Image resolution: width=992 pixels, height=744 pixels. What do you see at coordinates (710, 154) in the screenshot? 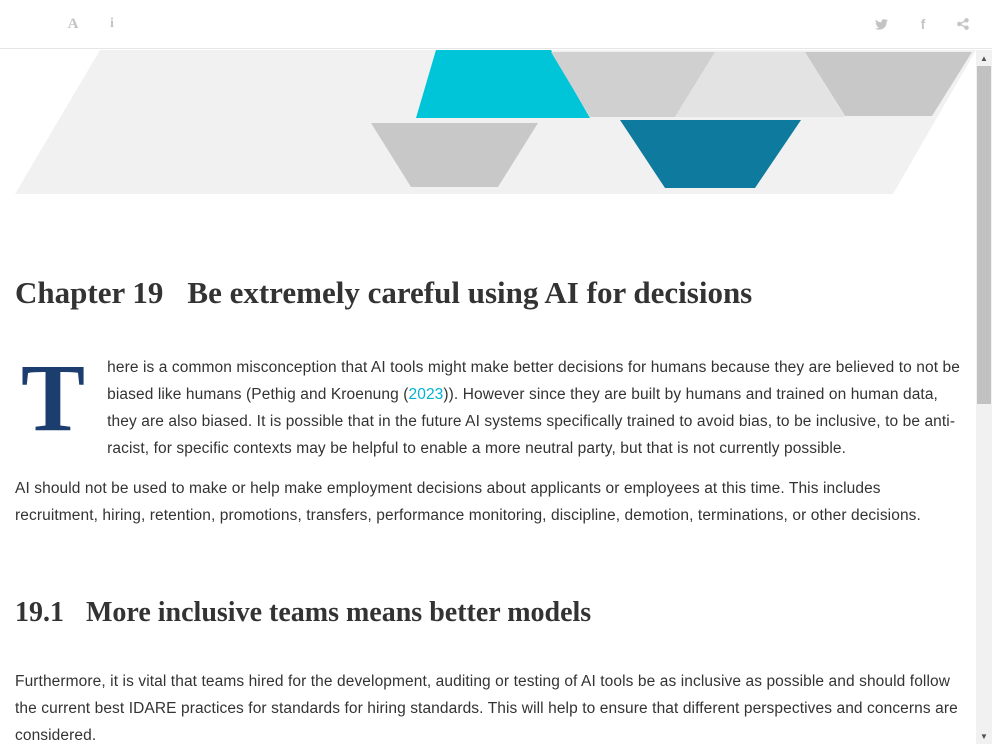
I see `banner-teal-shape` at bounding box center [710, 154].